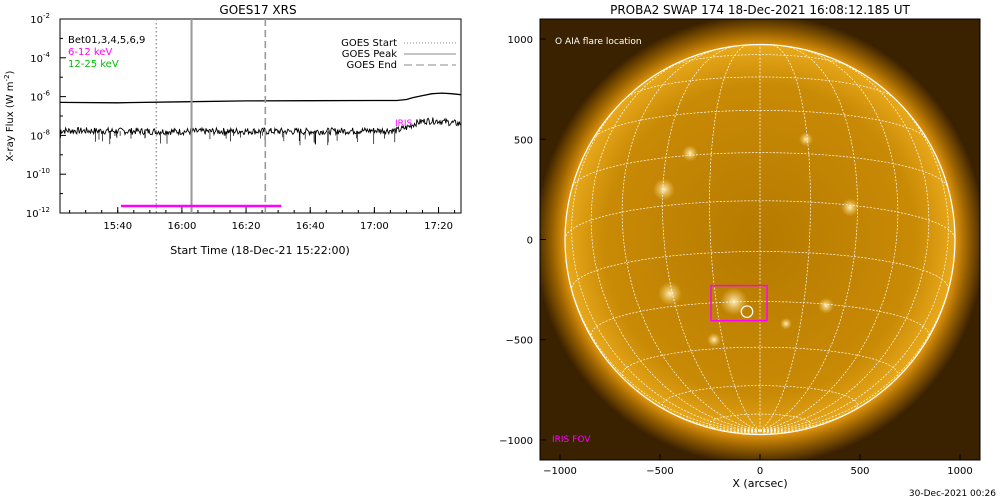  What do you see at coordinates (260, 119) in the screenshot?
I see `goes-series-layer` at bounding box center [260, 119].